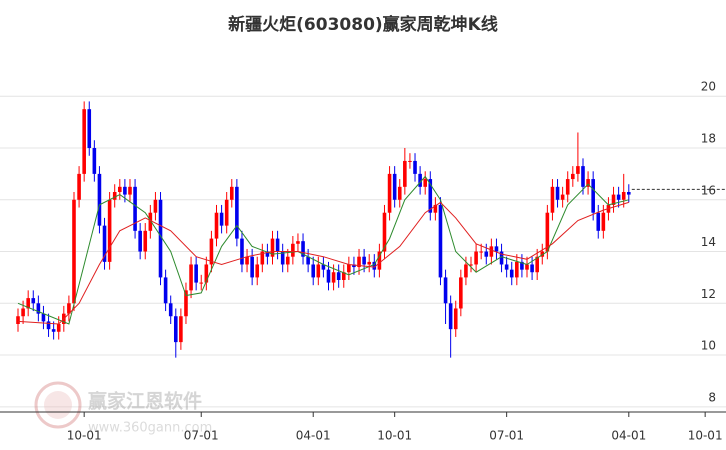  What do you see at coordinates (313, 436) in the screenshot?
I see `x-tick-label: 04-01` at bounding box center [313, 436].